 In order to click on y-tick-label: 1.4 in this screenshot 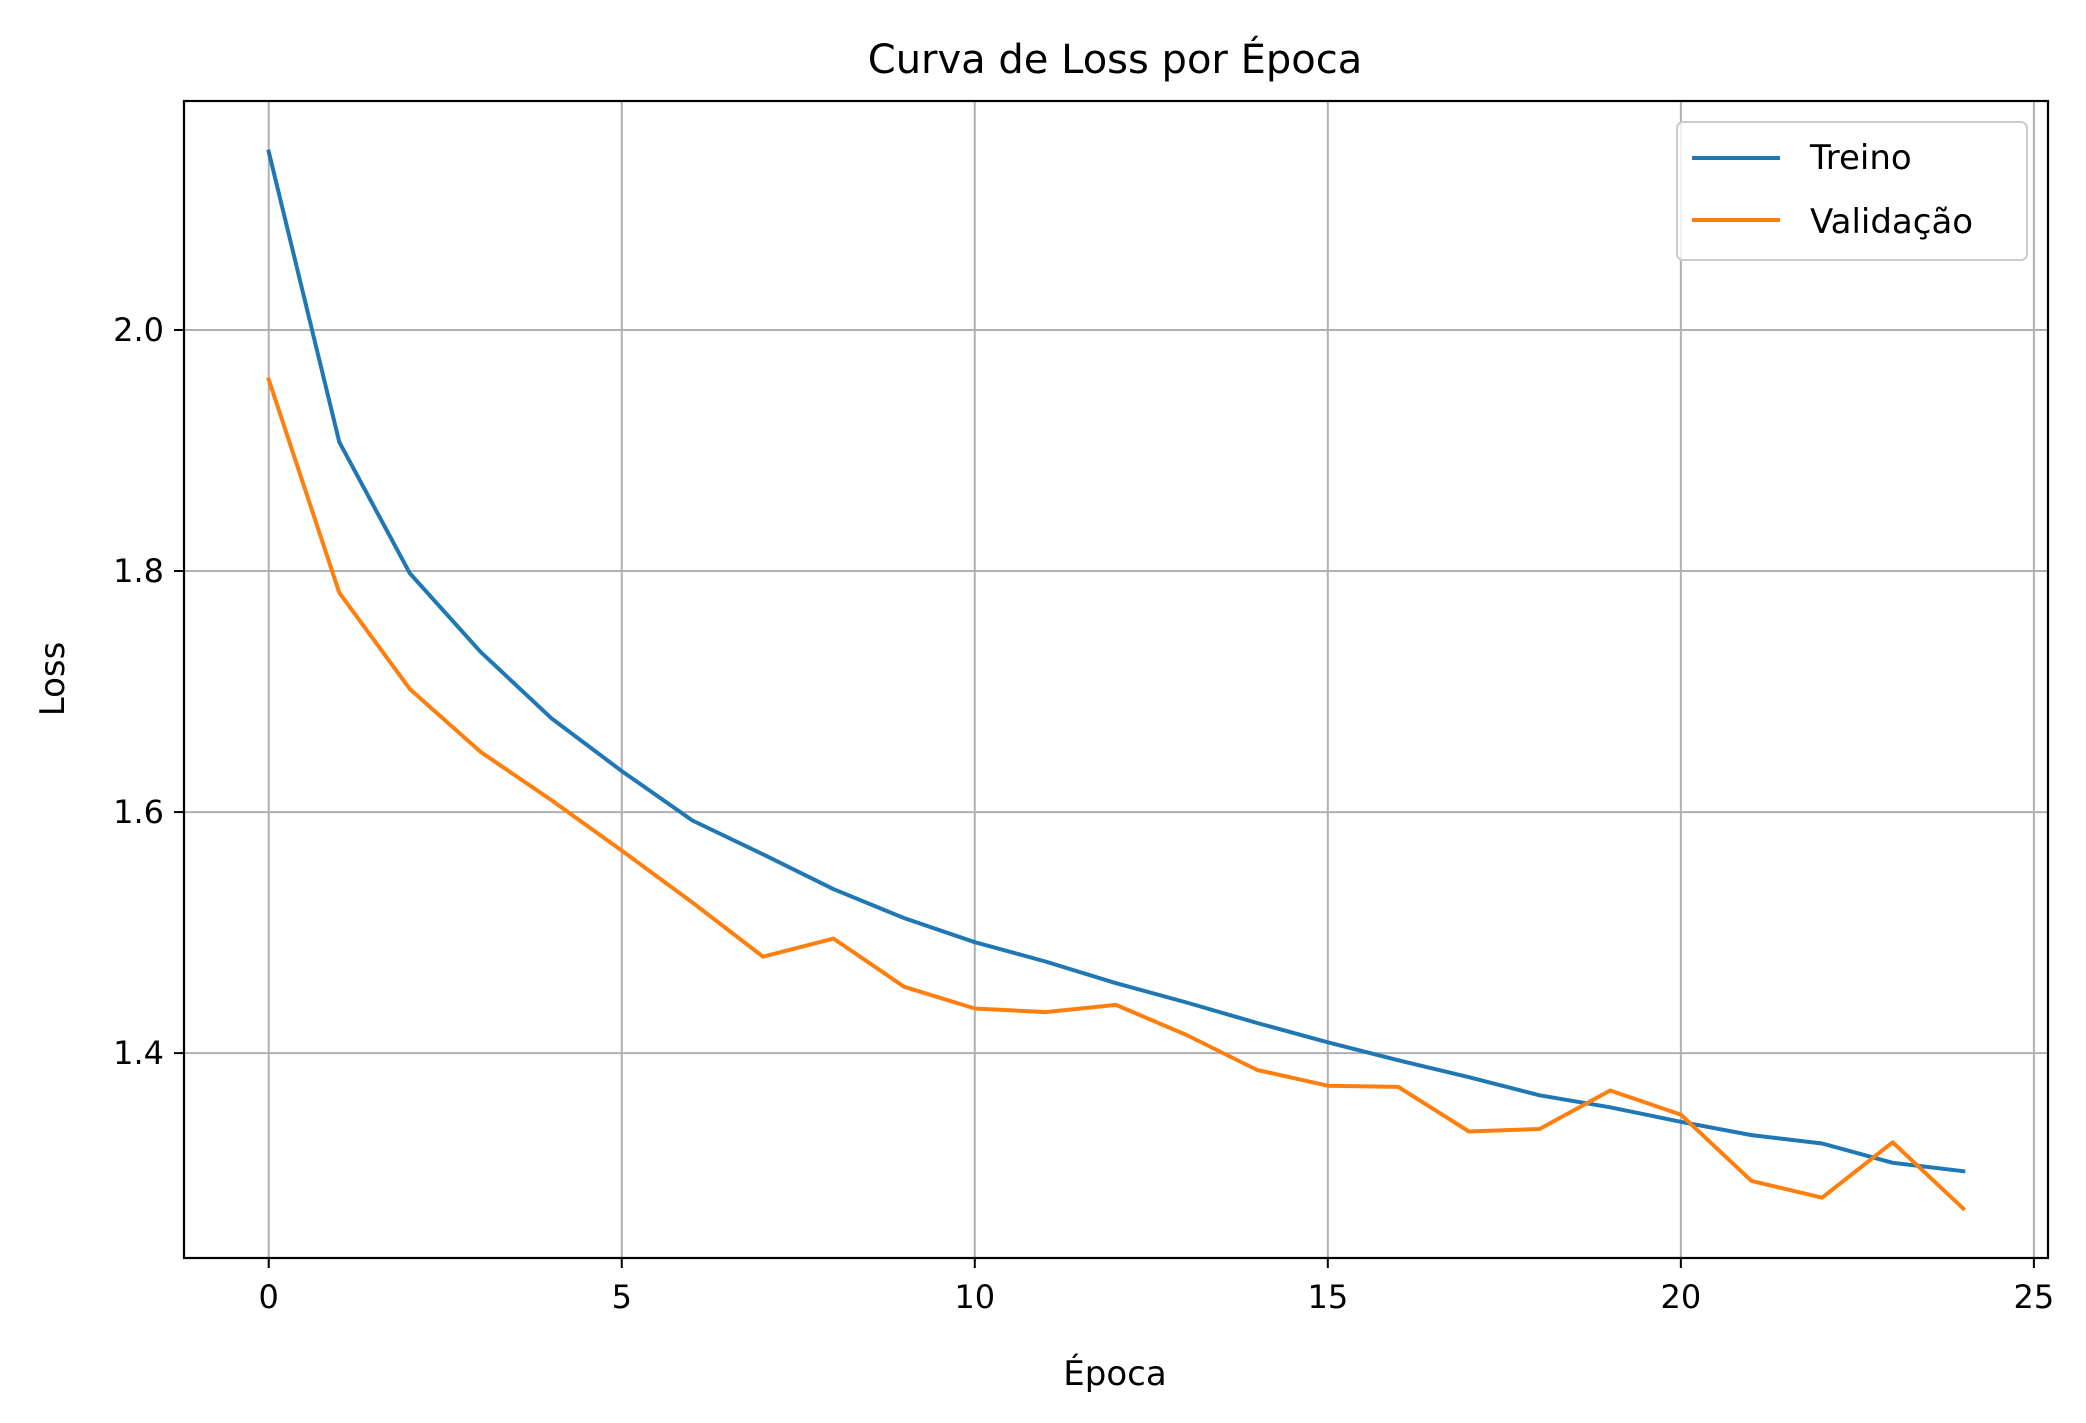, I will do `click(138, 1053)`.